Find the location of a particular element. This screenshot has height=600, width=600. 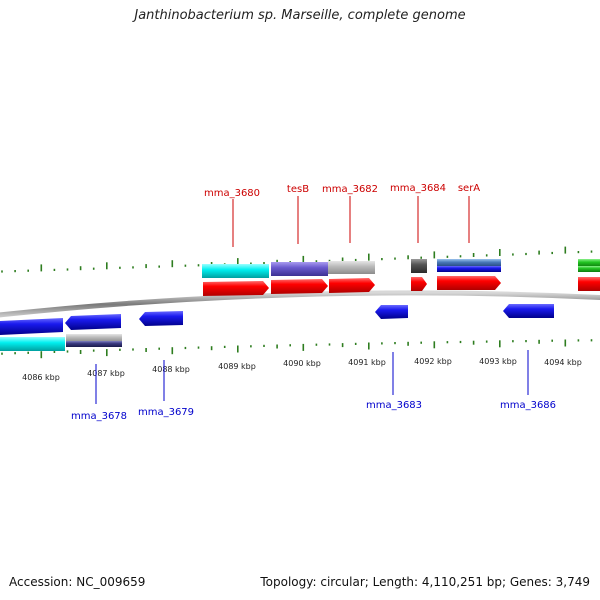

feature-green-edge is located at coordinates (589, 263).